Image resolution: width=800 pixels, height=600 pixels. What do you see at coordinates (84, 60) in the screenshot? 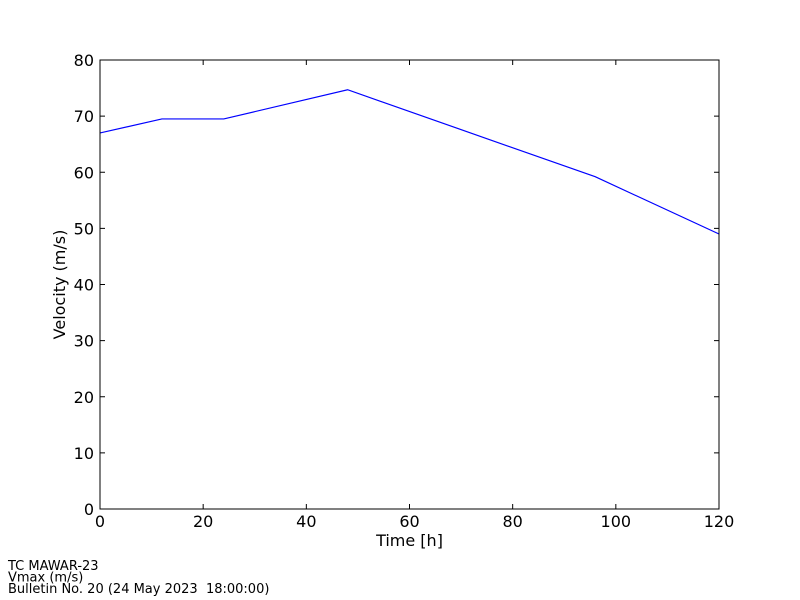
I see `y-tick-label: 80` at bounding box center [84, 60].